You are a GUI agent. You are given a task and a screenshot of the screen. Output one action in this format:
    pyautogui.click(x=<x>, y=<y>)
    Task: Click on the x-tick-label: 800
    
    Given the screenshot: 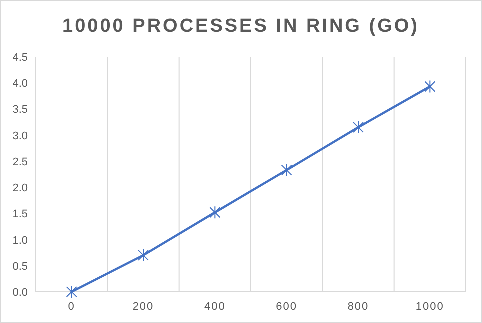 What is the action you would take?
    pyautogui.click(x=359, y=307)
    